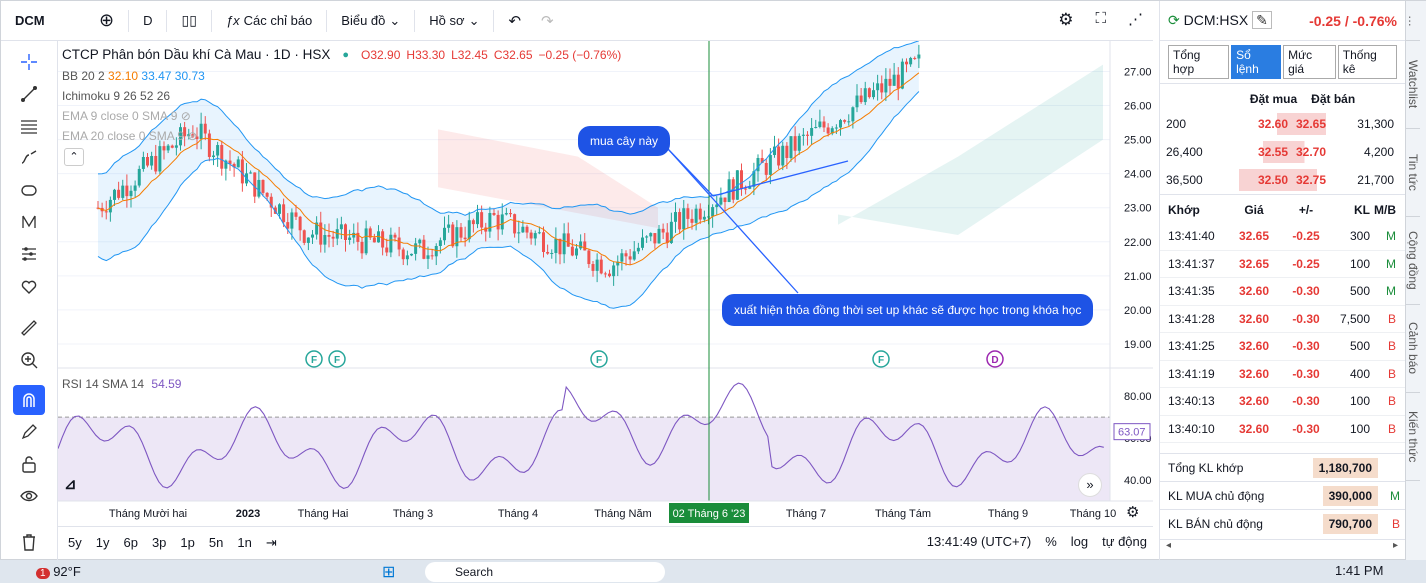 The width and height of the screenshot is (1426, 583). Describe the element at coordinates (130, 542) in the screenshot. I see `range-6m: 6p` at that location.